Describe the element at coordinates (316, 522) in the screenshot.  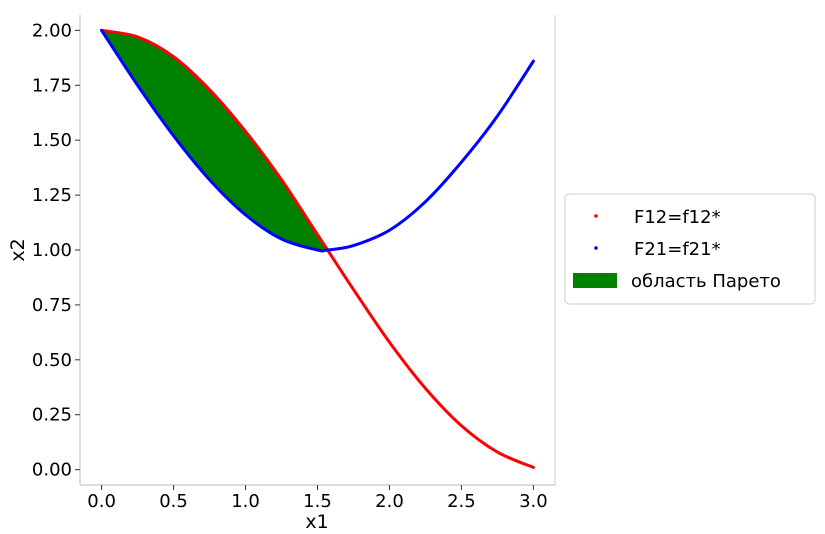
I see `x-axis-label: x1` at that location.